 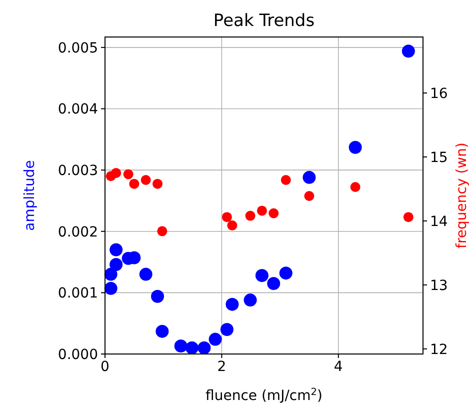 I want to click on y2-tick-label: 14, so click(x=439, y=222).